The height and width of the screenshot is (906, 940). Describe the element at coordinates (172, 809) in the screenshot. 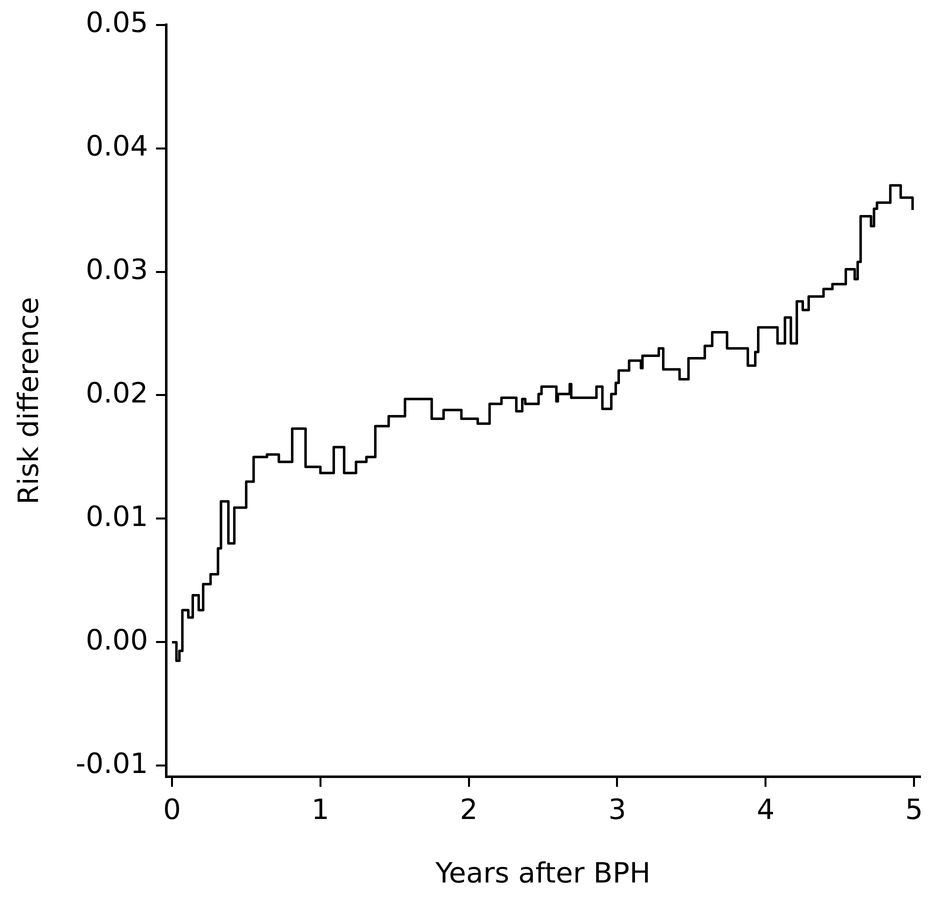

I see `x-tick-label: 0` at that location.